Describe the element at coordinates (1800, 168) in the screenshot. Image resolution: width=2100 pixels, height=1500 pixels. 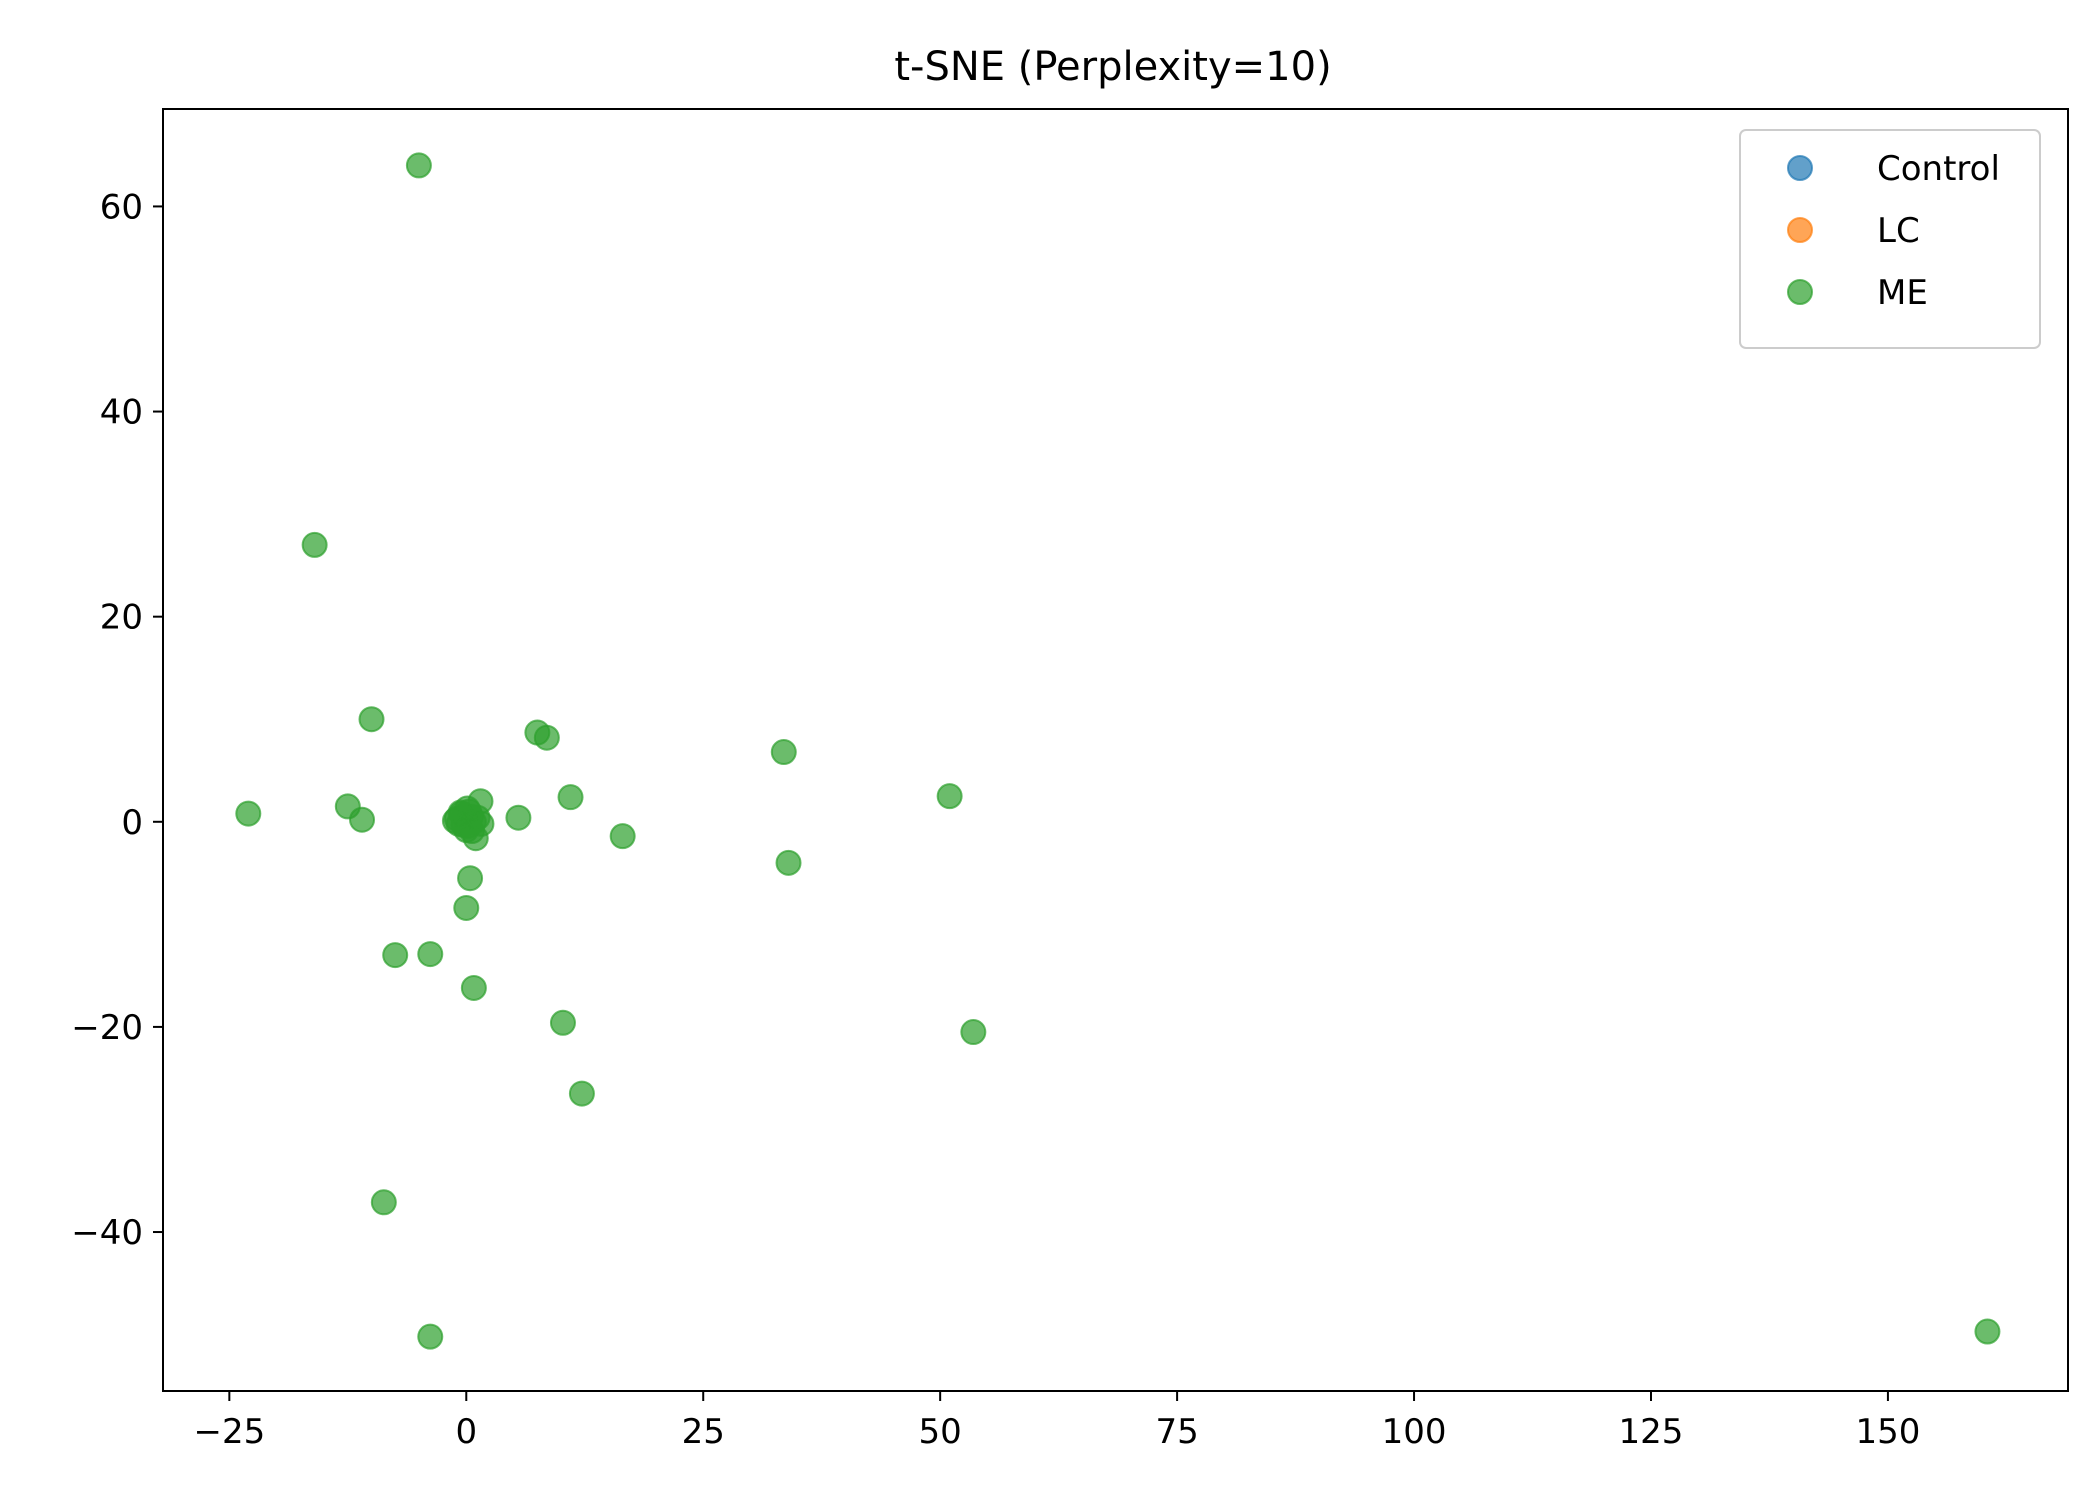
I see `legend-marker-control` at that location.